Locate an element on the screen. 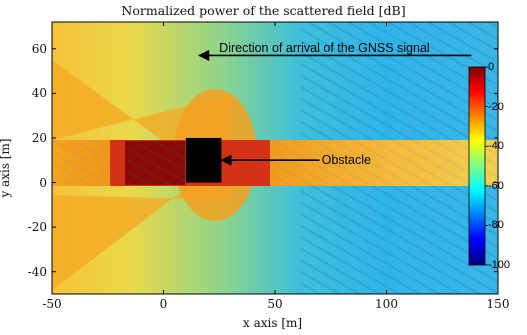 The height and width of the screenshot is (335, 527). x-axis-label: x axis [m] is located at coordinates (273, 323).